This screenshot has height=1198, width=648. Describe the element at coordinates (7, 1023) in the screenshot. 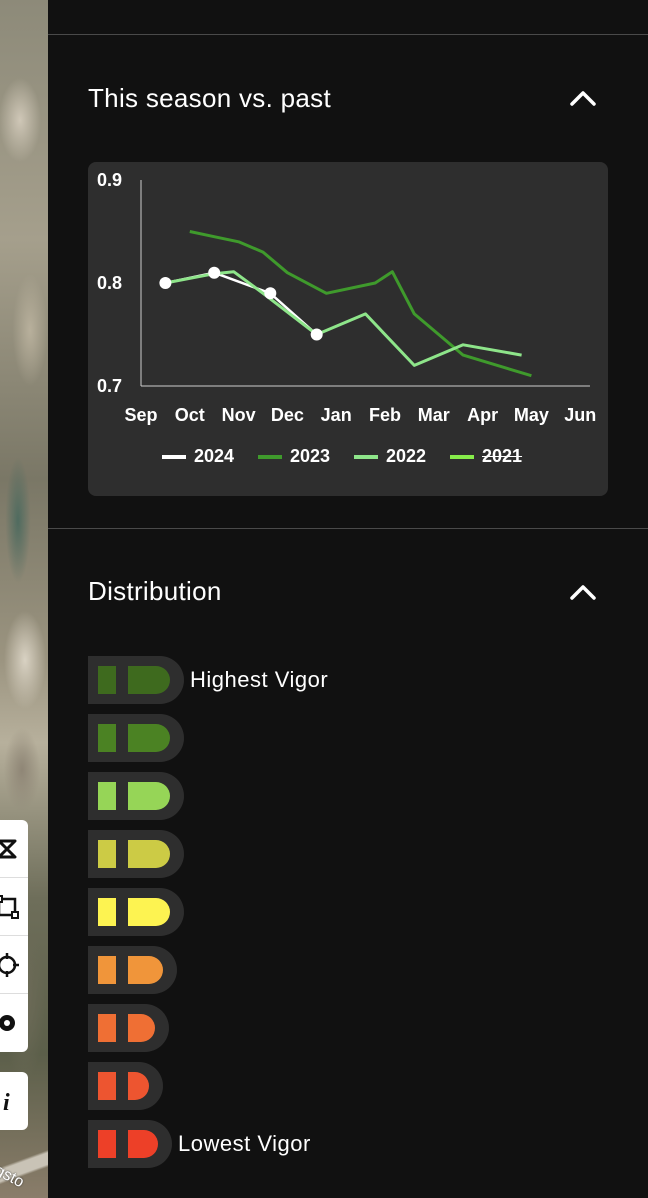

I see `eye-icon` at that location.